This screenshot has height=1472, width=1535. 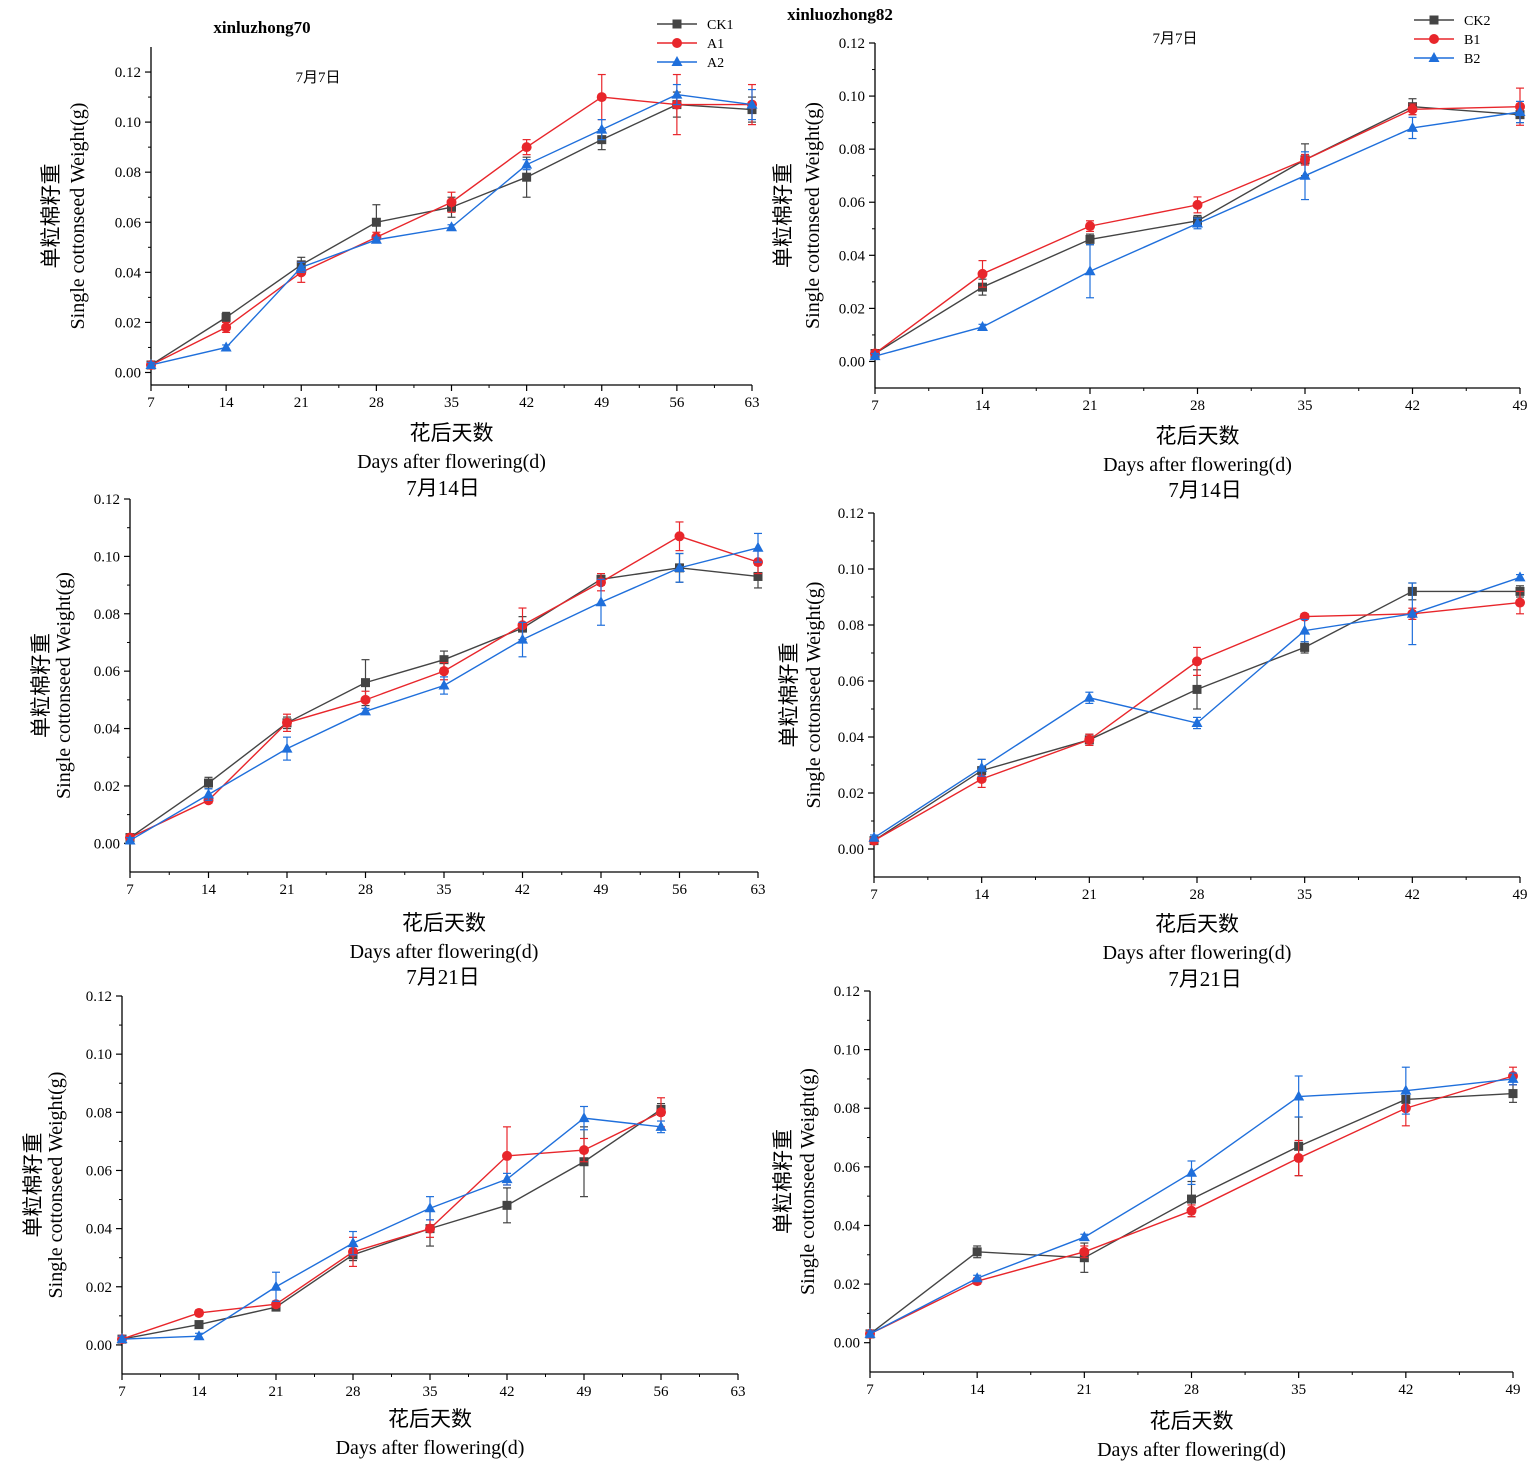 I want to click on x-tick-label: 56, so click(x=662, y=1392).